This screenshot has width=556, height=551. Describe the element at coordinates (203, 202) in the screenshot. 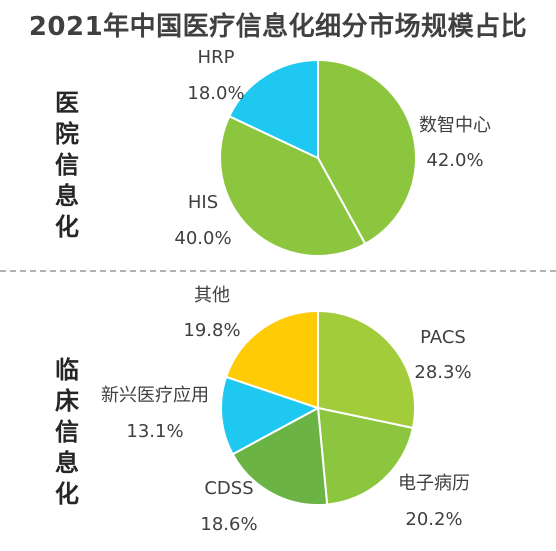

I see `slice-name-label: HIS` at that location.